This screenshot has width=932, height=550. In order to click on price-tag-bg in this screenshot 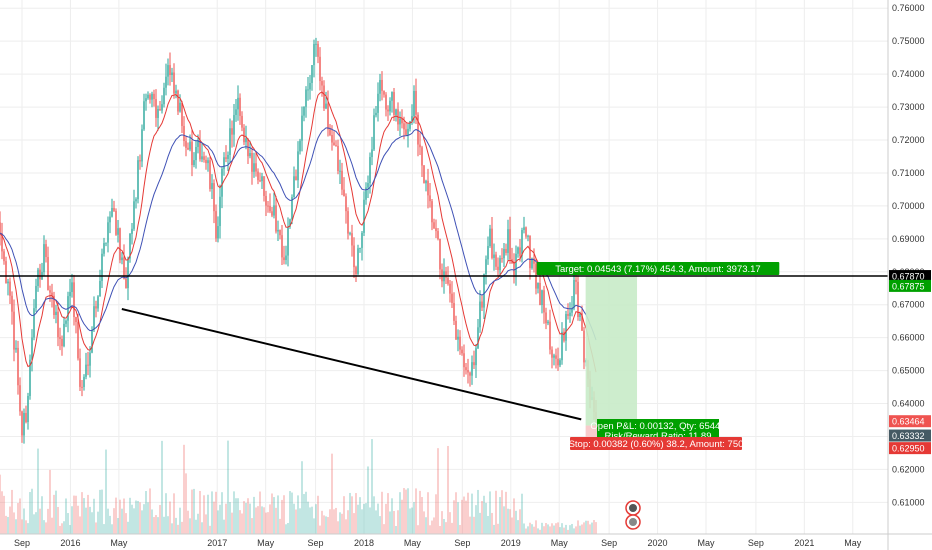, I will do `click(910, 285)`.